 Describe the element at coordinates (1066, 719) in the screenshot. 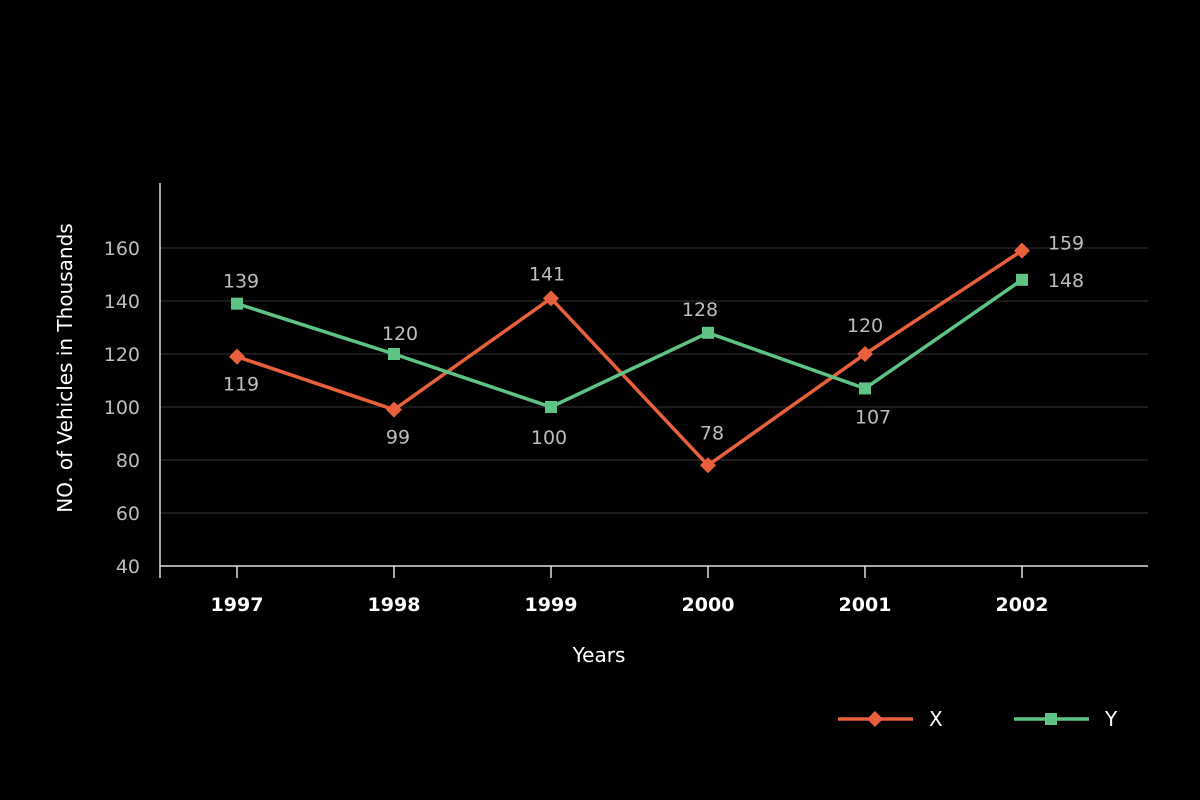

I see `legend-item-Y: Y` at that location.